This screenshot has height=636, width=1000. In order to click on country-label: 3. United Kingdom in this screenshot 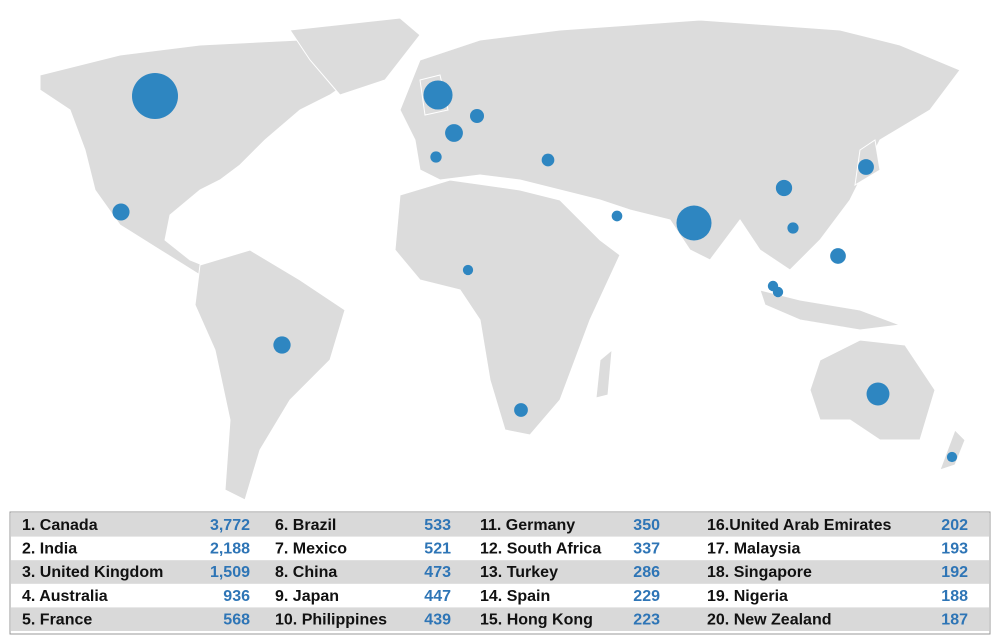, I will do `click(92, 572)`.